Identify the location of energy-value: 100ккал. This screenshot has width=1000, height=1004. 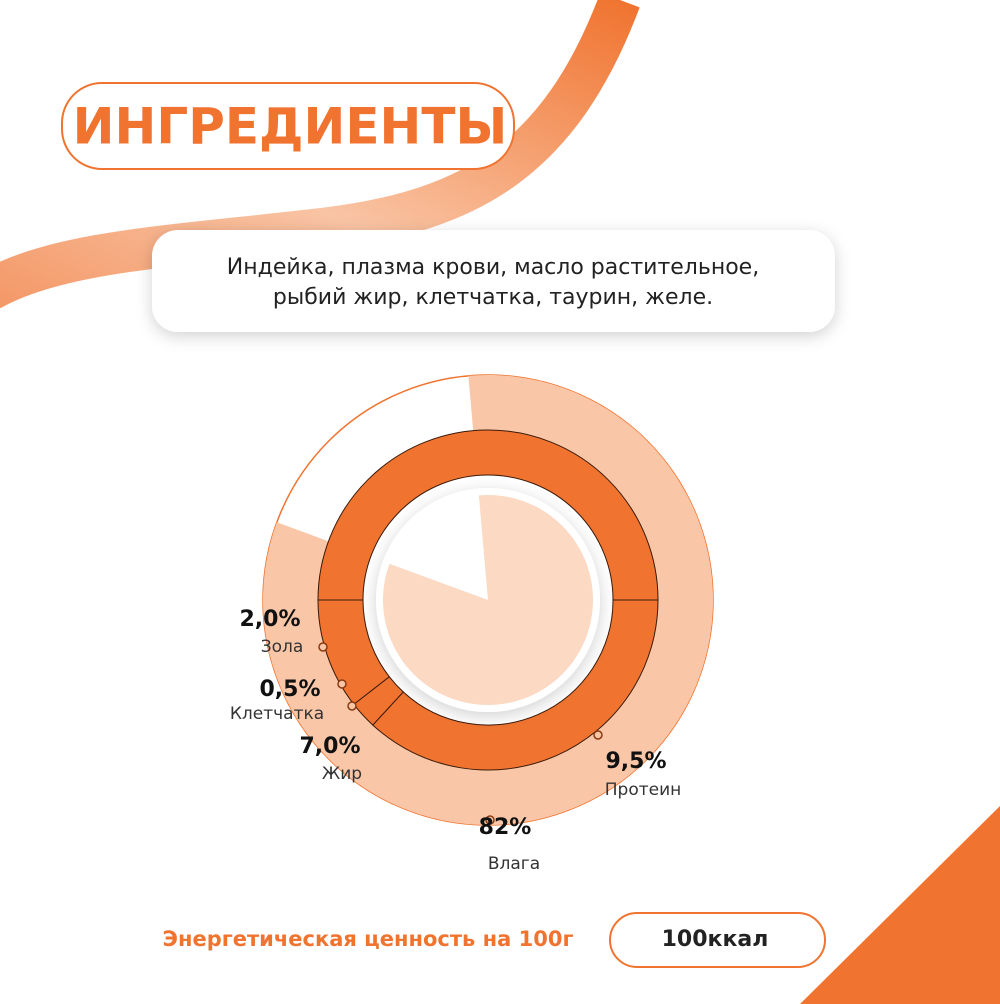
(715, 939).